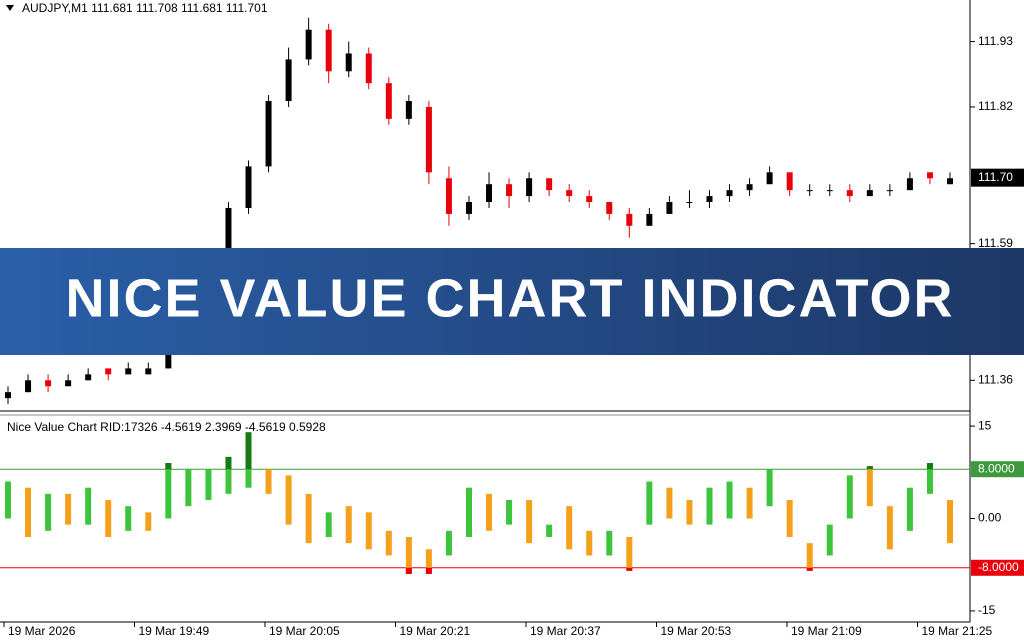 The height and width of the screenshot is (640, 1024). I want to click on y-tick-label: 111.82, so click(995, 106).